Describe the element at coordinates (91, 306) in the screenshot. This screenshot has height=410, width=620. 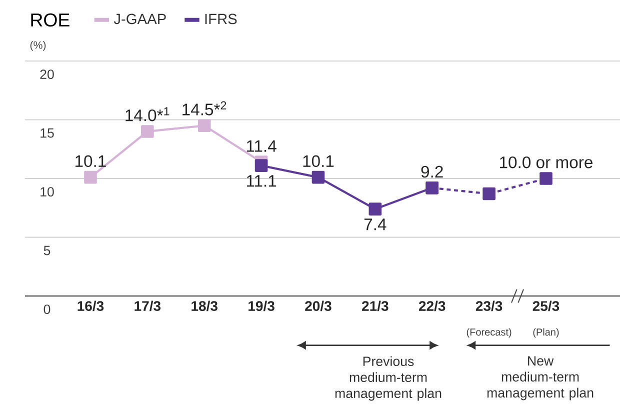
I see `x-tick-label: 16/3` at that location.